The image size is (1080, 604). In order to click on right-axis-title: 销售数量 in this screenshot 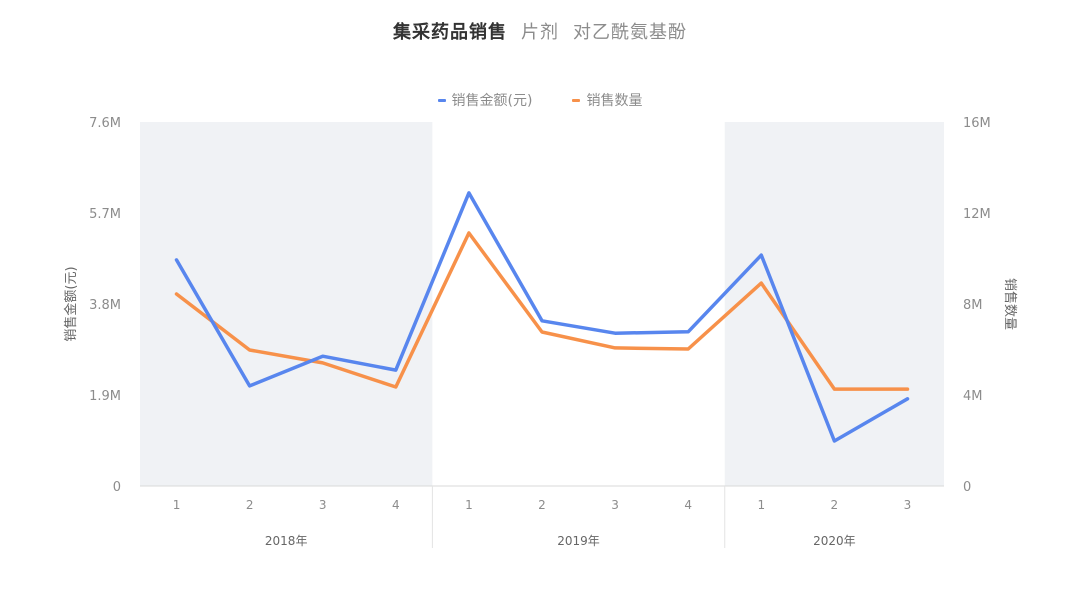, I will do `click(1010, 304)`.